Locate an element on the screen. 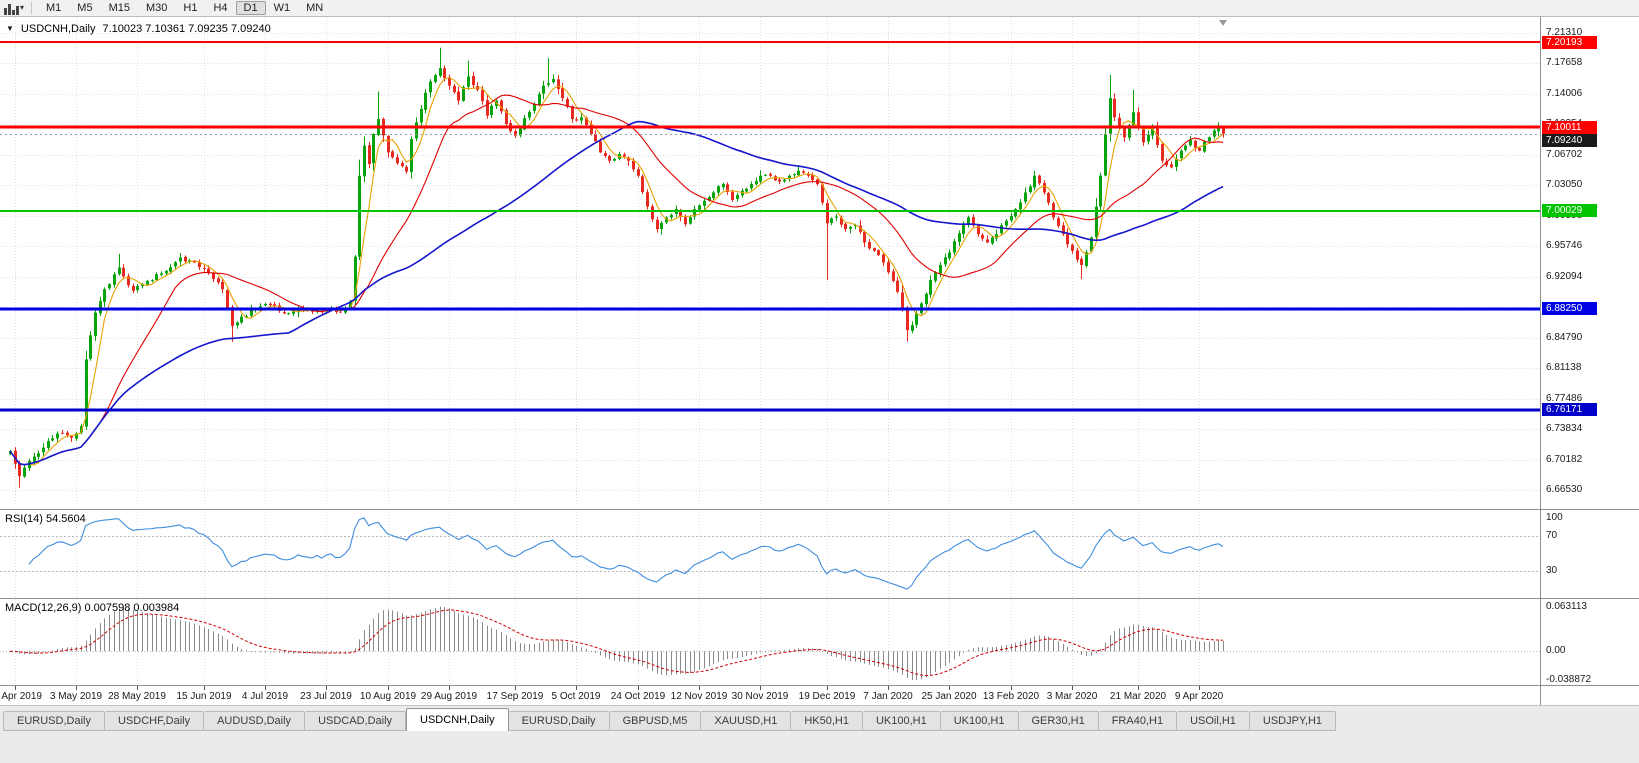  price-axis-label: 6.66530 is located at coordinates (1564, 489).